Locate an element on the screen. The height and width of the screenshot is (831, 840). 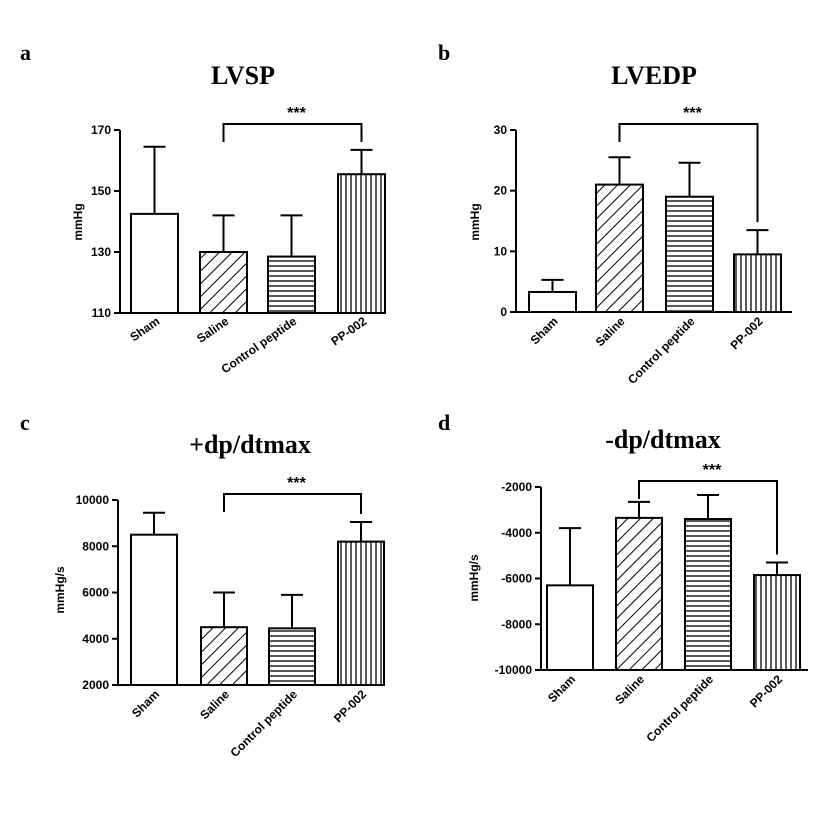
y-tick-label: -4000 is located at coordinates (516, 533).